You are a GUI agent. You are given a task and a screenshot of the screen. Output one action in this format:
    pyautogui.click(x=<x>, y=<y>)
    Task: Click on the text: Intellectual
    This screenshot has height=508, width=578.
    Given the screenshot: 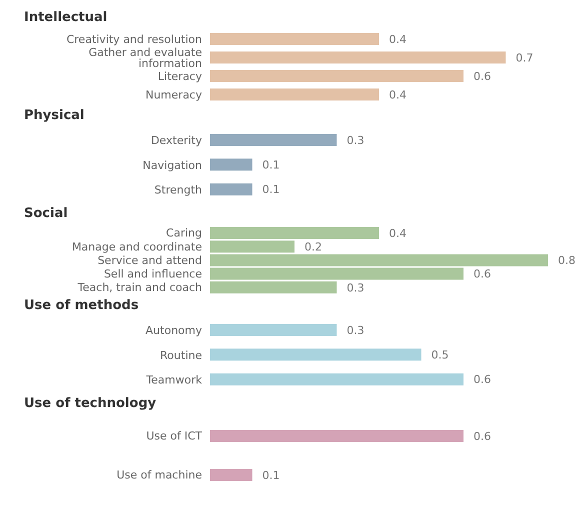 What is the action you would take?
    pyautogui.click(x=65, y=18)
    